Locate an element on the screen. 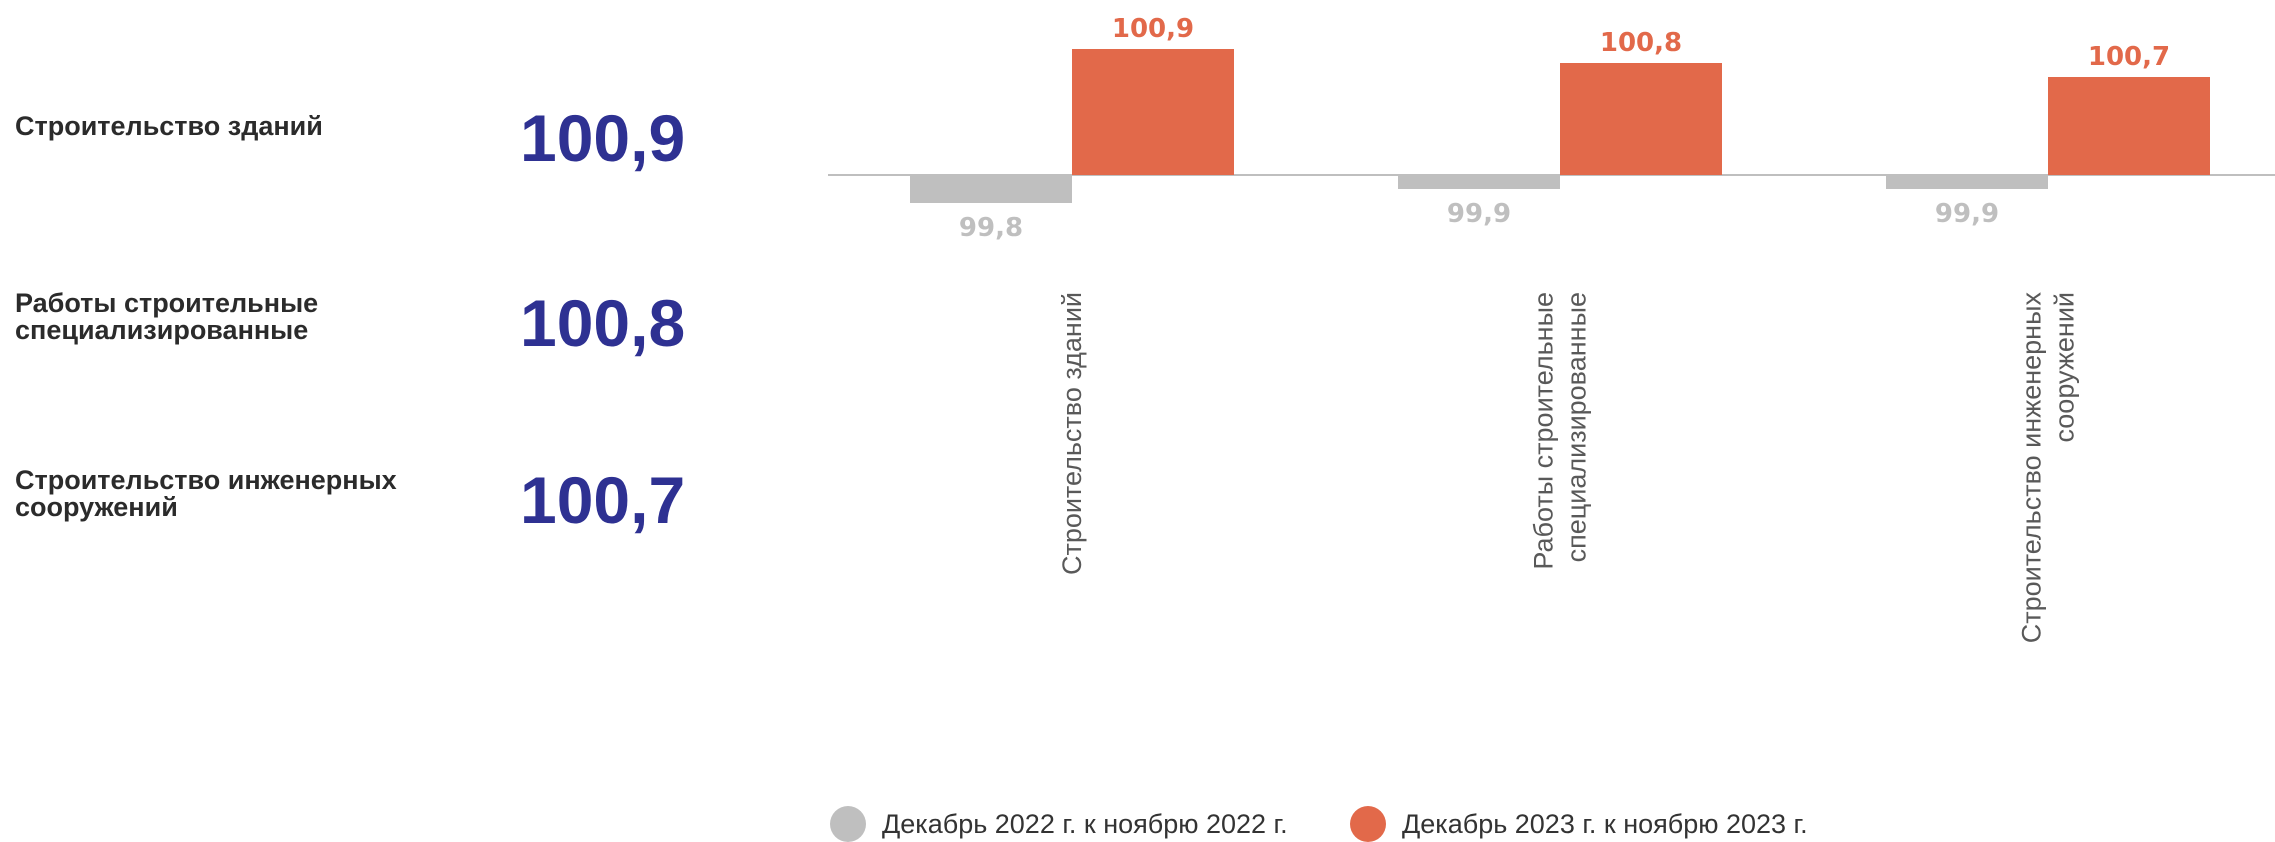  summary-value: 100,9 is located at coordinates (603, 138).